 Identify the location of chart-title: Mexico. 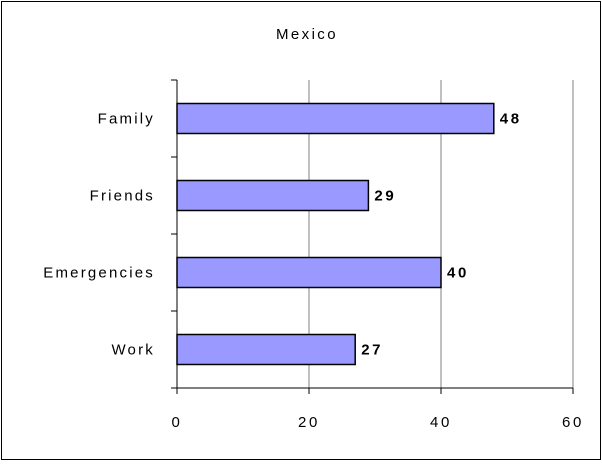
(307, 34).